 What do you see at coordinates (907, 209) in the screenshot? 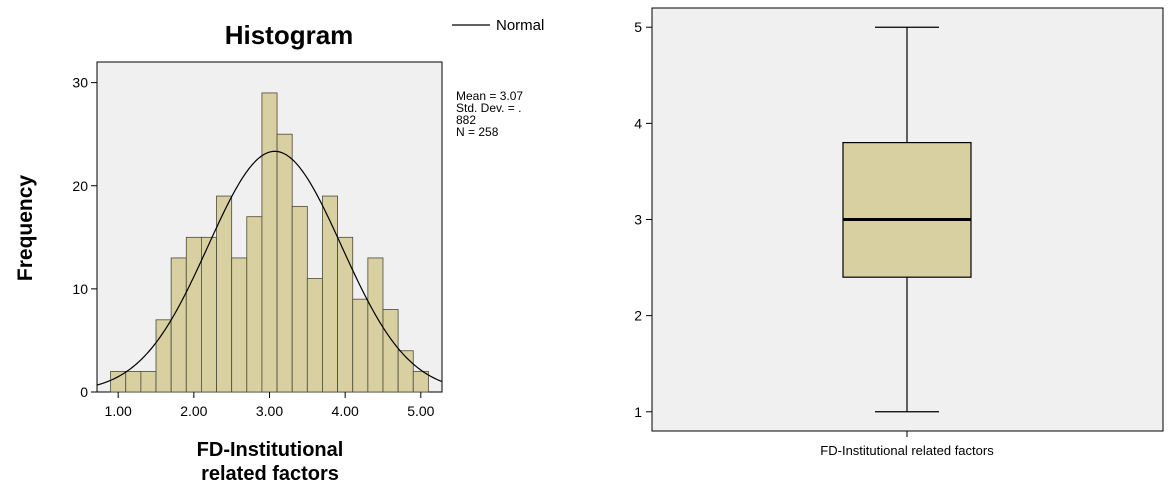
I see `boxplot-box` at bounding box center [907, 209].